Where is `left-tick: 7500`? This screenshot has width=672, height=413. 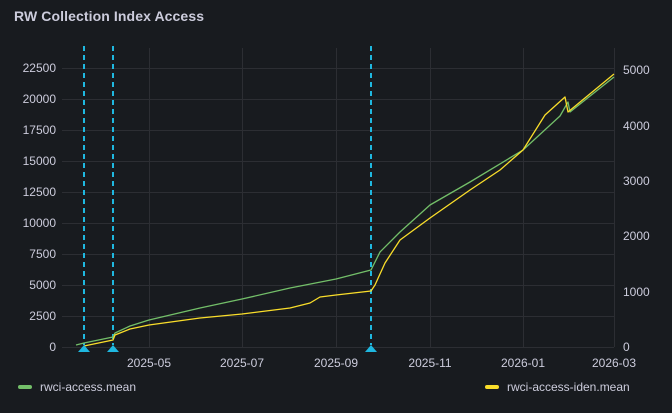
left-tick: 7500 is located at coordinates (42, 254).